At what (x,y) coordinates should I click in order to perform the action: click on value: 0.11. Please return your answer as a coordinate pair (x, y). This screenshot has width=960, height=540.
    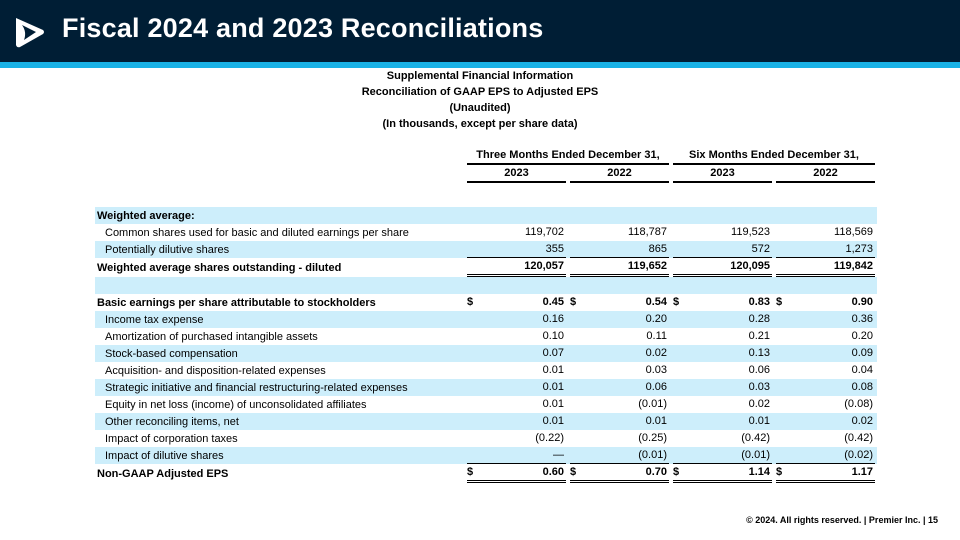
    Looking at the image, I should click on (656, 336).